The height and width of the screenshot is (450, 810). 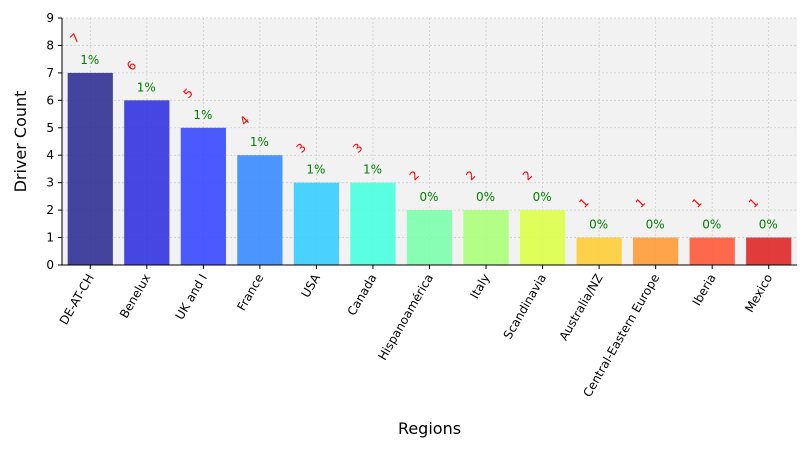 I want to click on y-tick-label: 3, so click(x=50, y=183).